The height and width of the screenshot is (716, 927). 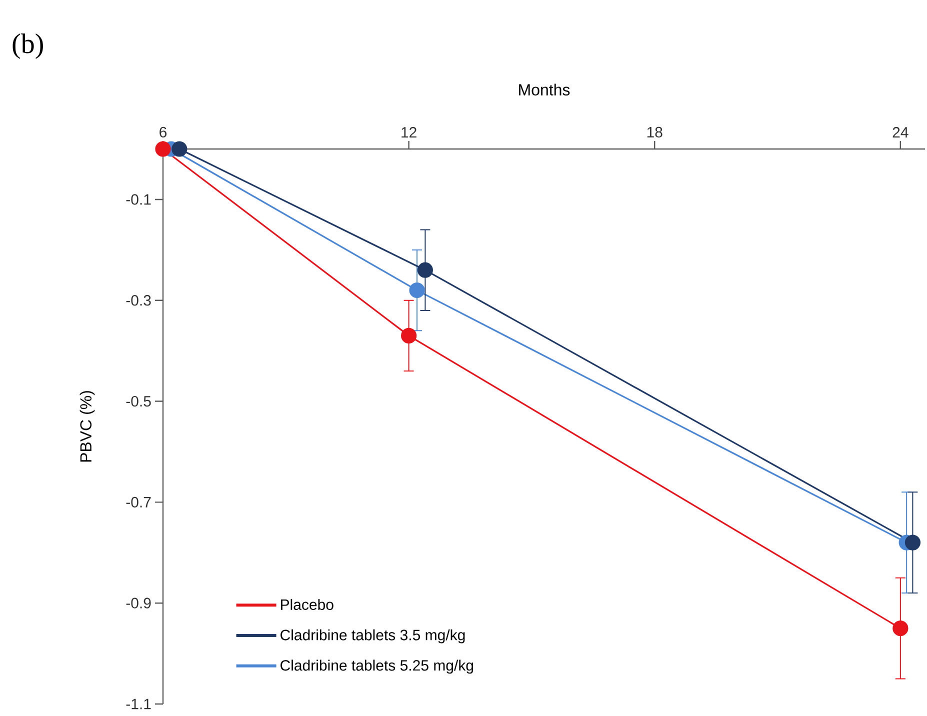 What do you see at coordinates (138, 502) in the screenshot?
I see `y-tick-label: -0.7` at bounding box center [138, 502].